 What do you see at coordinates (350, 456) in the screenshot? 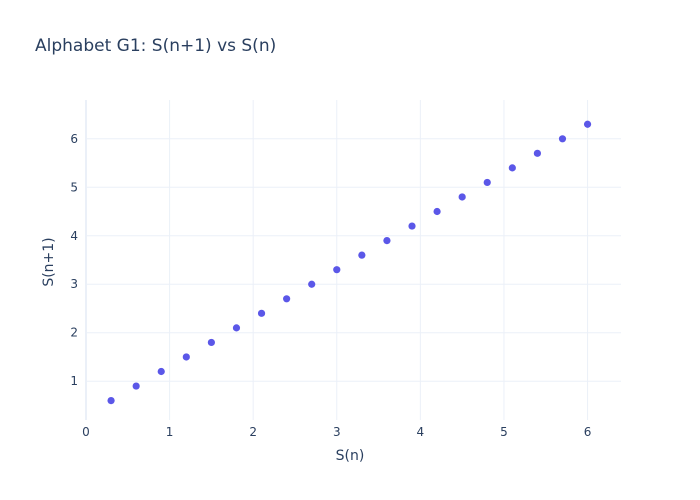
I see `x-axis-title: S(n)` at bounding box center [350, 456].